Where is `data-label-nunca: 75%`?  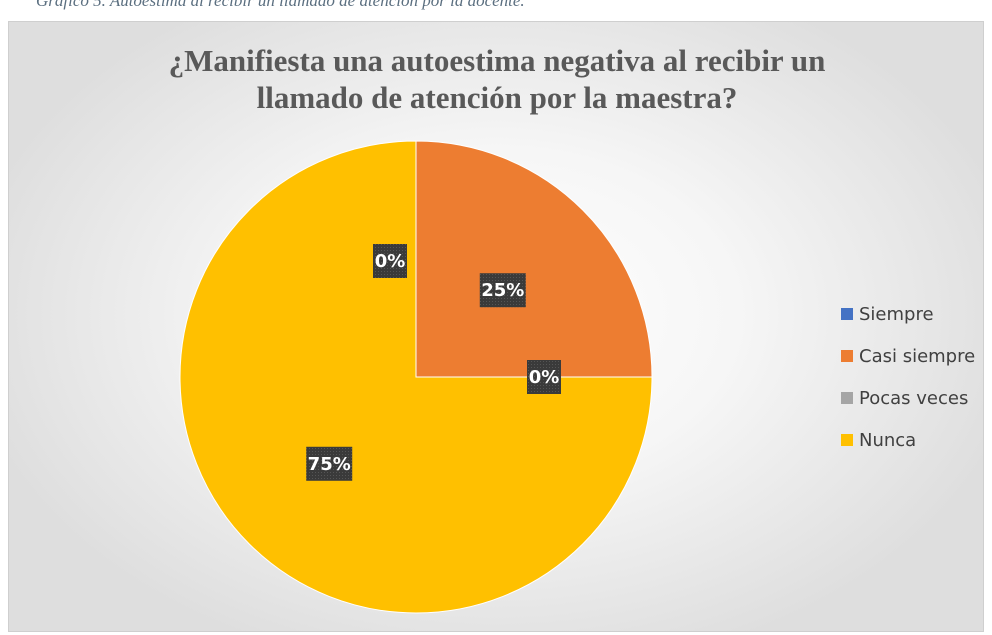 data-label-nunca: 75% is located at coordinates (329, 463).